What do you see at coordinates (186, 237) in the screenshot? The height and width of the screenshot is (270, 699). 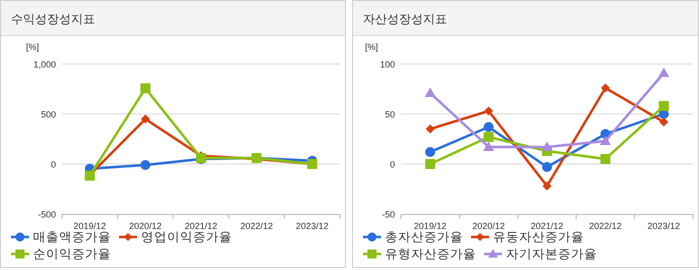 I see `legend-label: 영업이익증가율` at bounding box center [186, 237].